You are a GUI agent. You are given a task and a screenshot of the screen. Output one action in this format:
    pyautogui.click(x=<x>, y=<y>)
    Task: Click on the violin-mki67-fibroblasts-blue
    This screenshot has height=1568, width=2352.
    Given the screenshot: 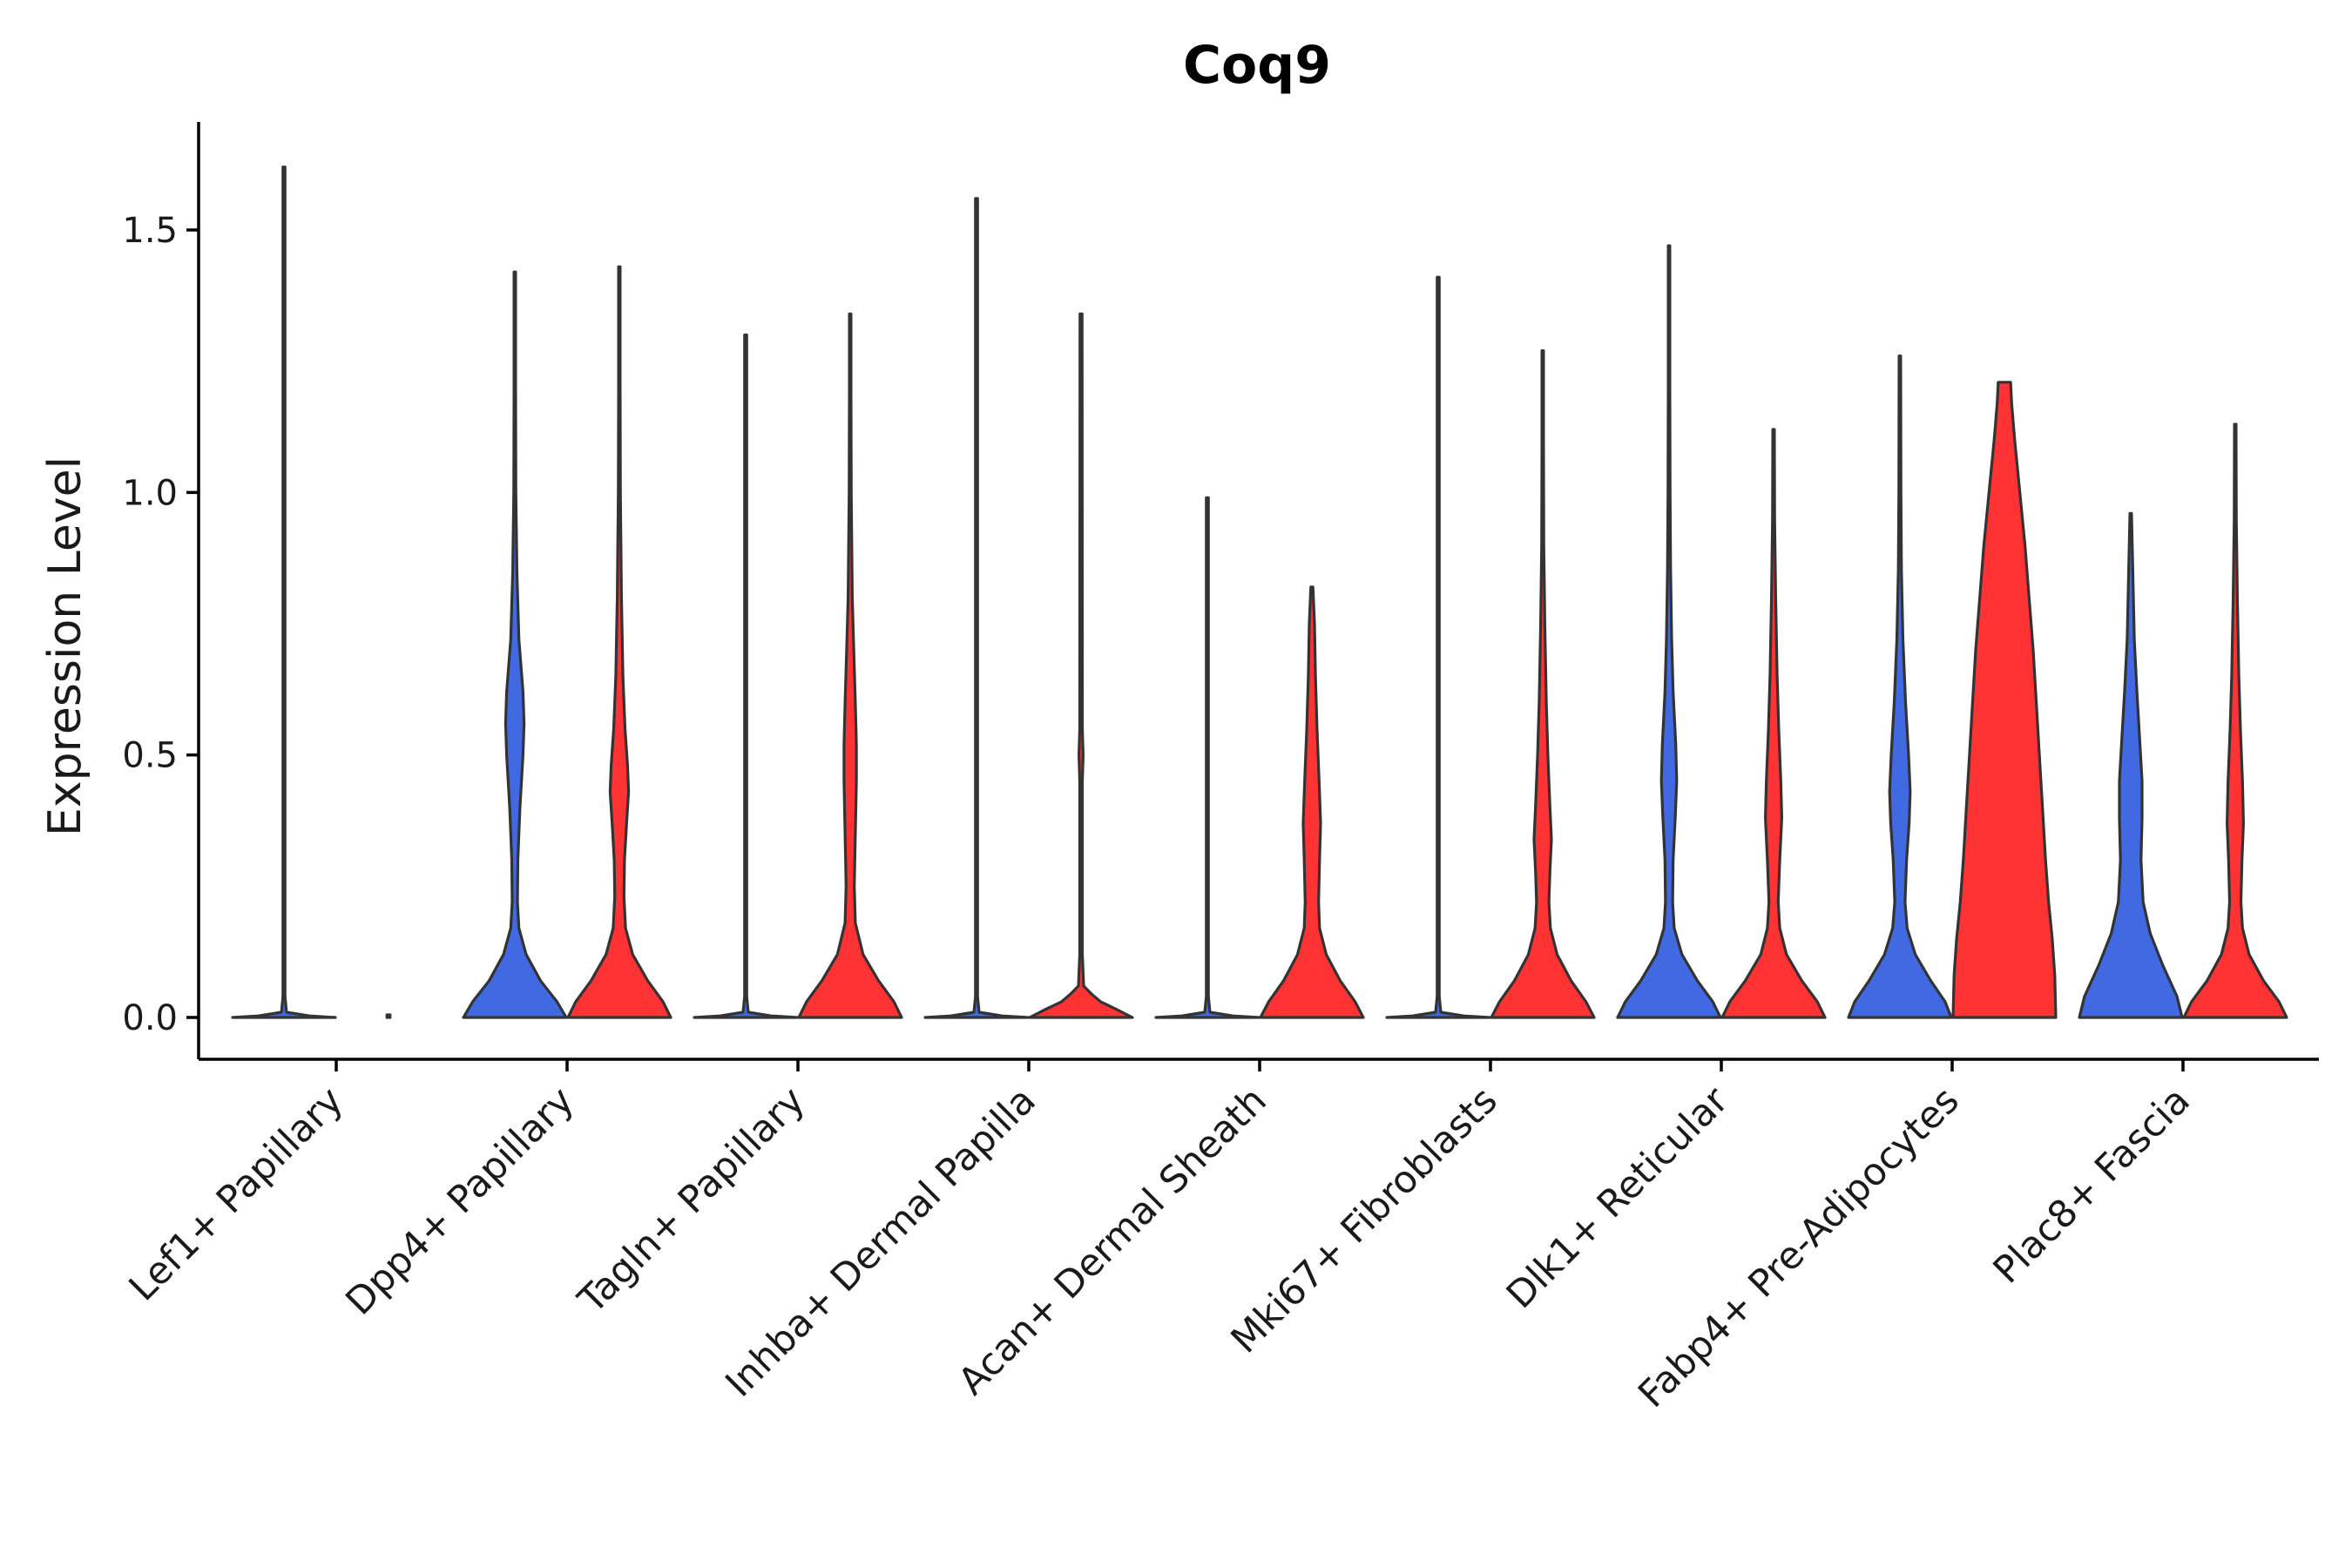 What is the action you would take?
    pyautogui.click(x=1438, y=647)
    